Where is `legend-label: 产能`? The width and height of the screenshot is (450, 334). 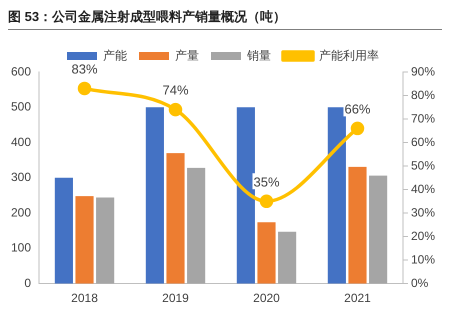 legend-label: 产能 is located at coordinates (115, 55).